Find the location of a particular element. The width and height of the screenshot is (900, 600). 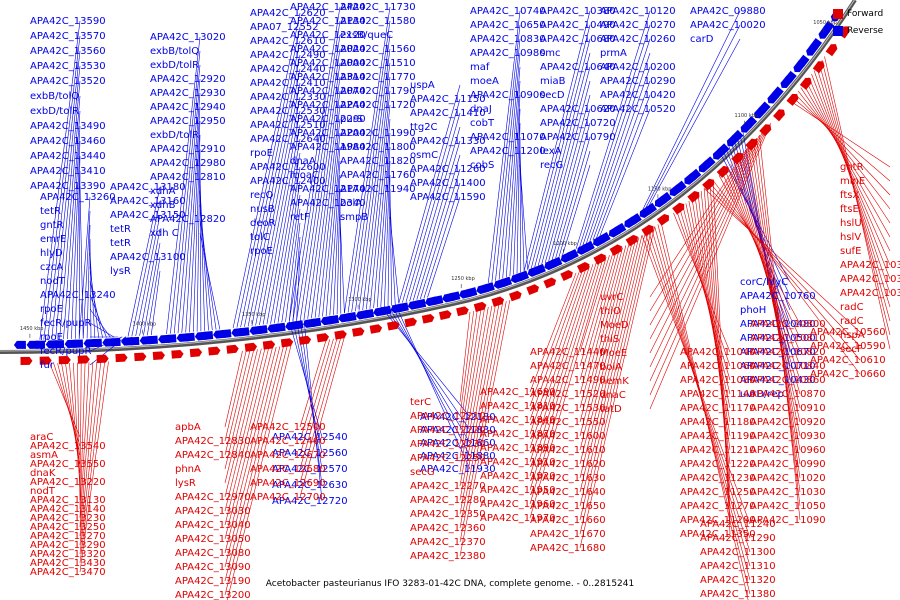

forward-gene-label: APA42C_11970 is located at coordinates (518, 518).